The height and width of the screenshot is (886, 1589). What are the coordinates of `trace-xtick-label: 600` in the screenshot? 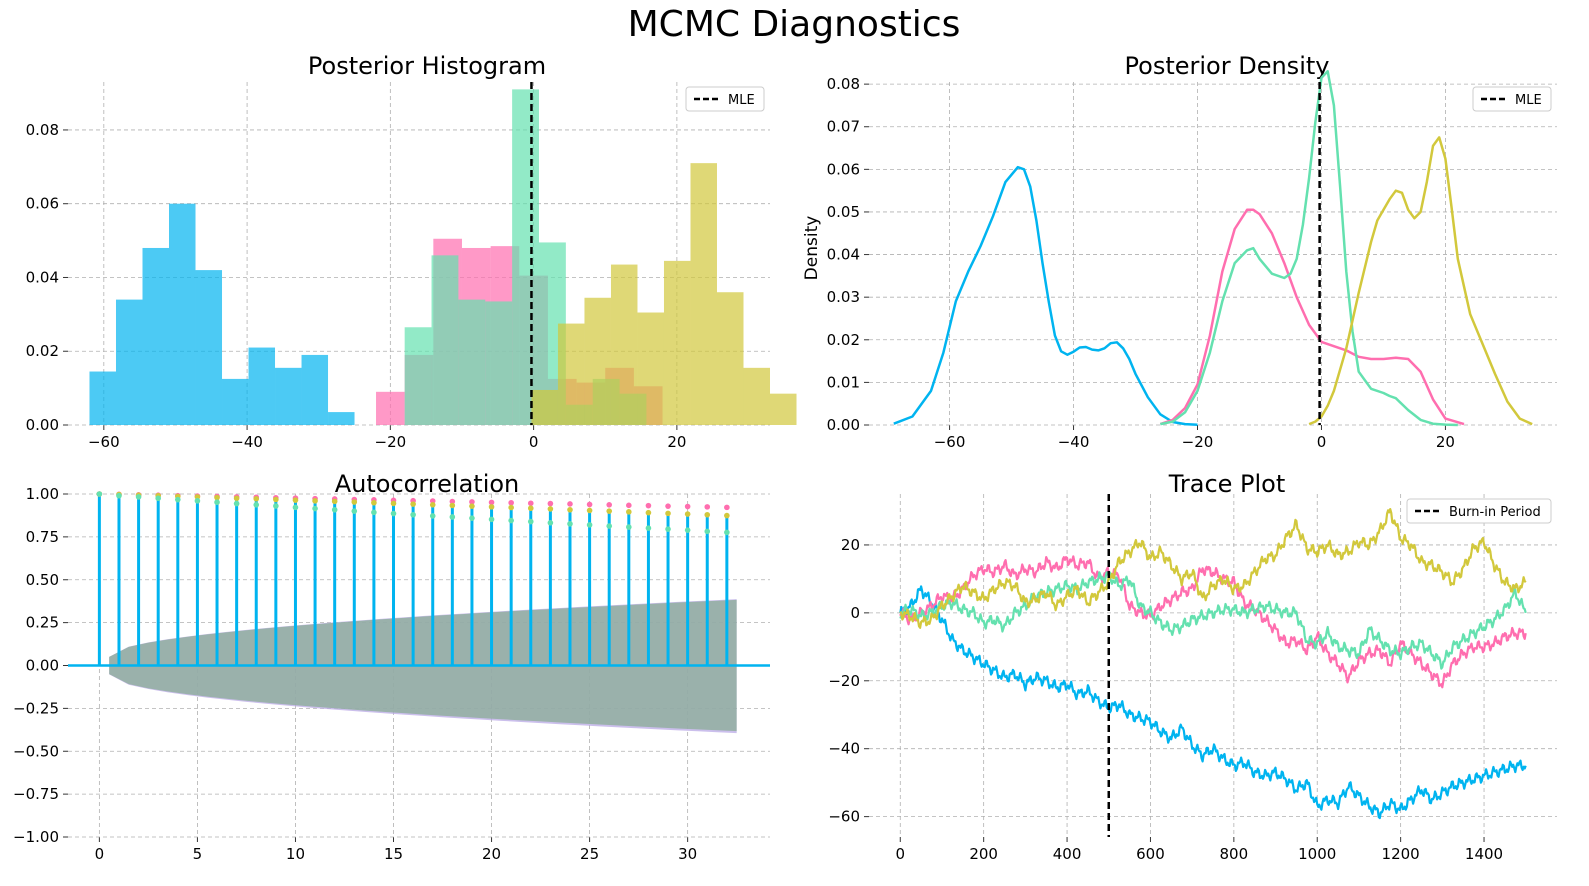 It's located at (1150, 854).